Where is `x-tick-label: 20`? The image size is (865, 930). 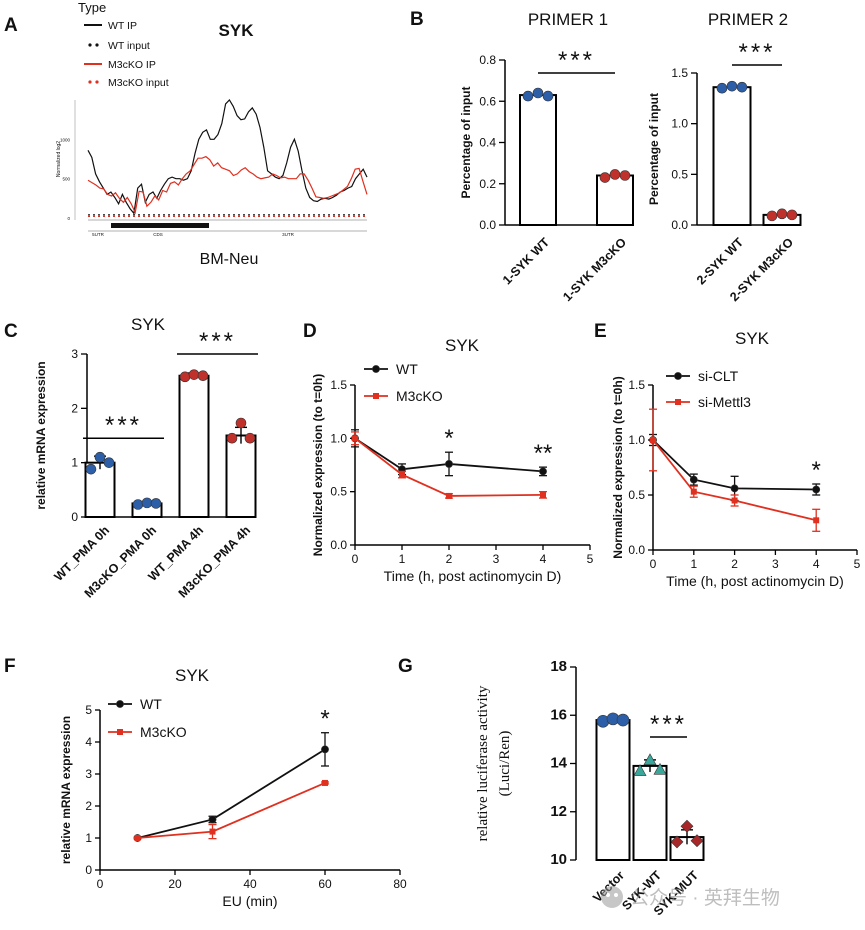
x-tick-label: 20 is located at coordinates (175, 884).